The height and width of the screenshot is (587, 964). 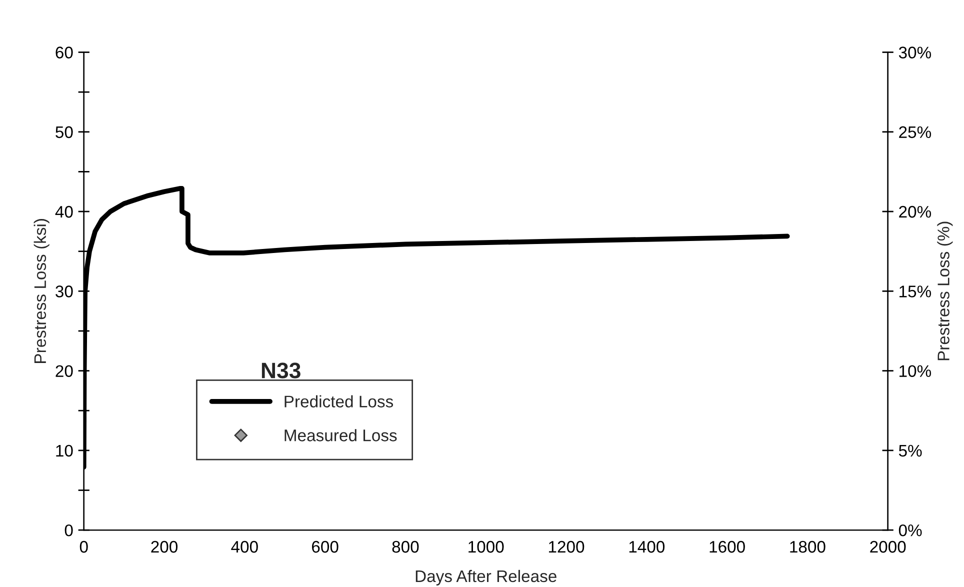 What do you see at coordinates (808, 546) in the screenshot?
I see `x-tick-label: 1800` at bounding box center [808, 546].